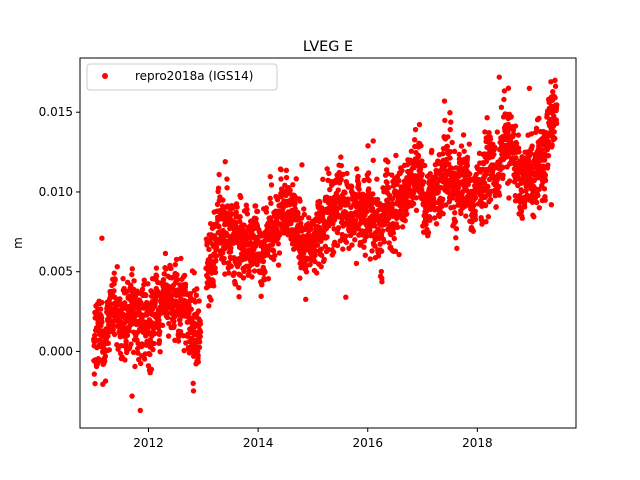 This screenshot has height=480, width=640. I want to click on chart-title: LVEG E, so click(328, 47).